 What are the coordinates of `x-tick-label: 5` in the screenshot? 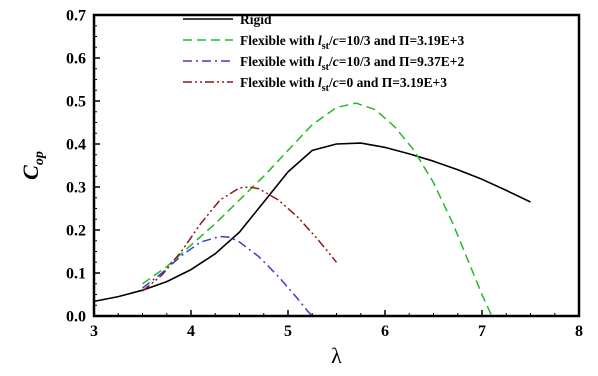 It's located at (288, 331).